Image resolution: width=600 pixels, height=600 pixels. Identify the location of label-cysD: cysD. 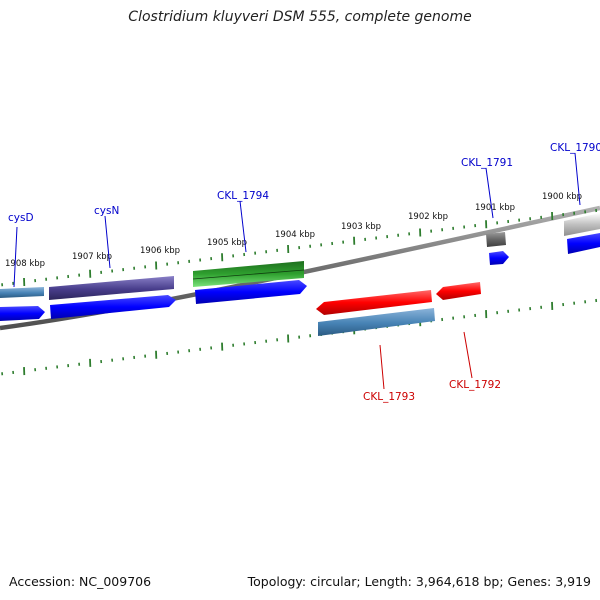
(21, 218).